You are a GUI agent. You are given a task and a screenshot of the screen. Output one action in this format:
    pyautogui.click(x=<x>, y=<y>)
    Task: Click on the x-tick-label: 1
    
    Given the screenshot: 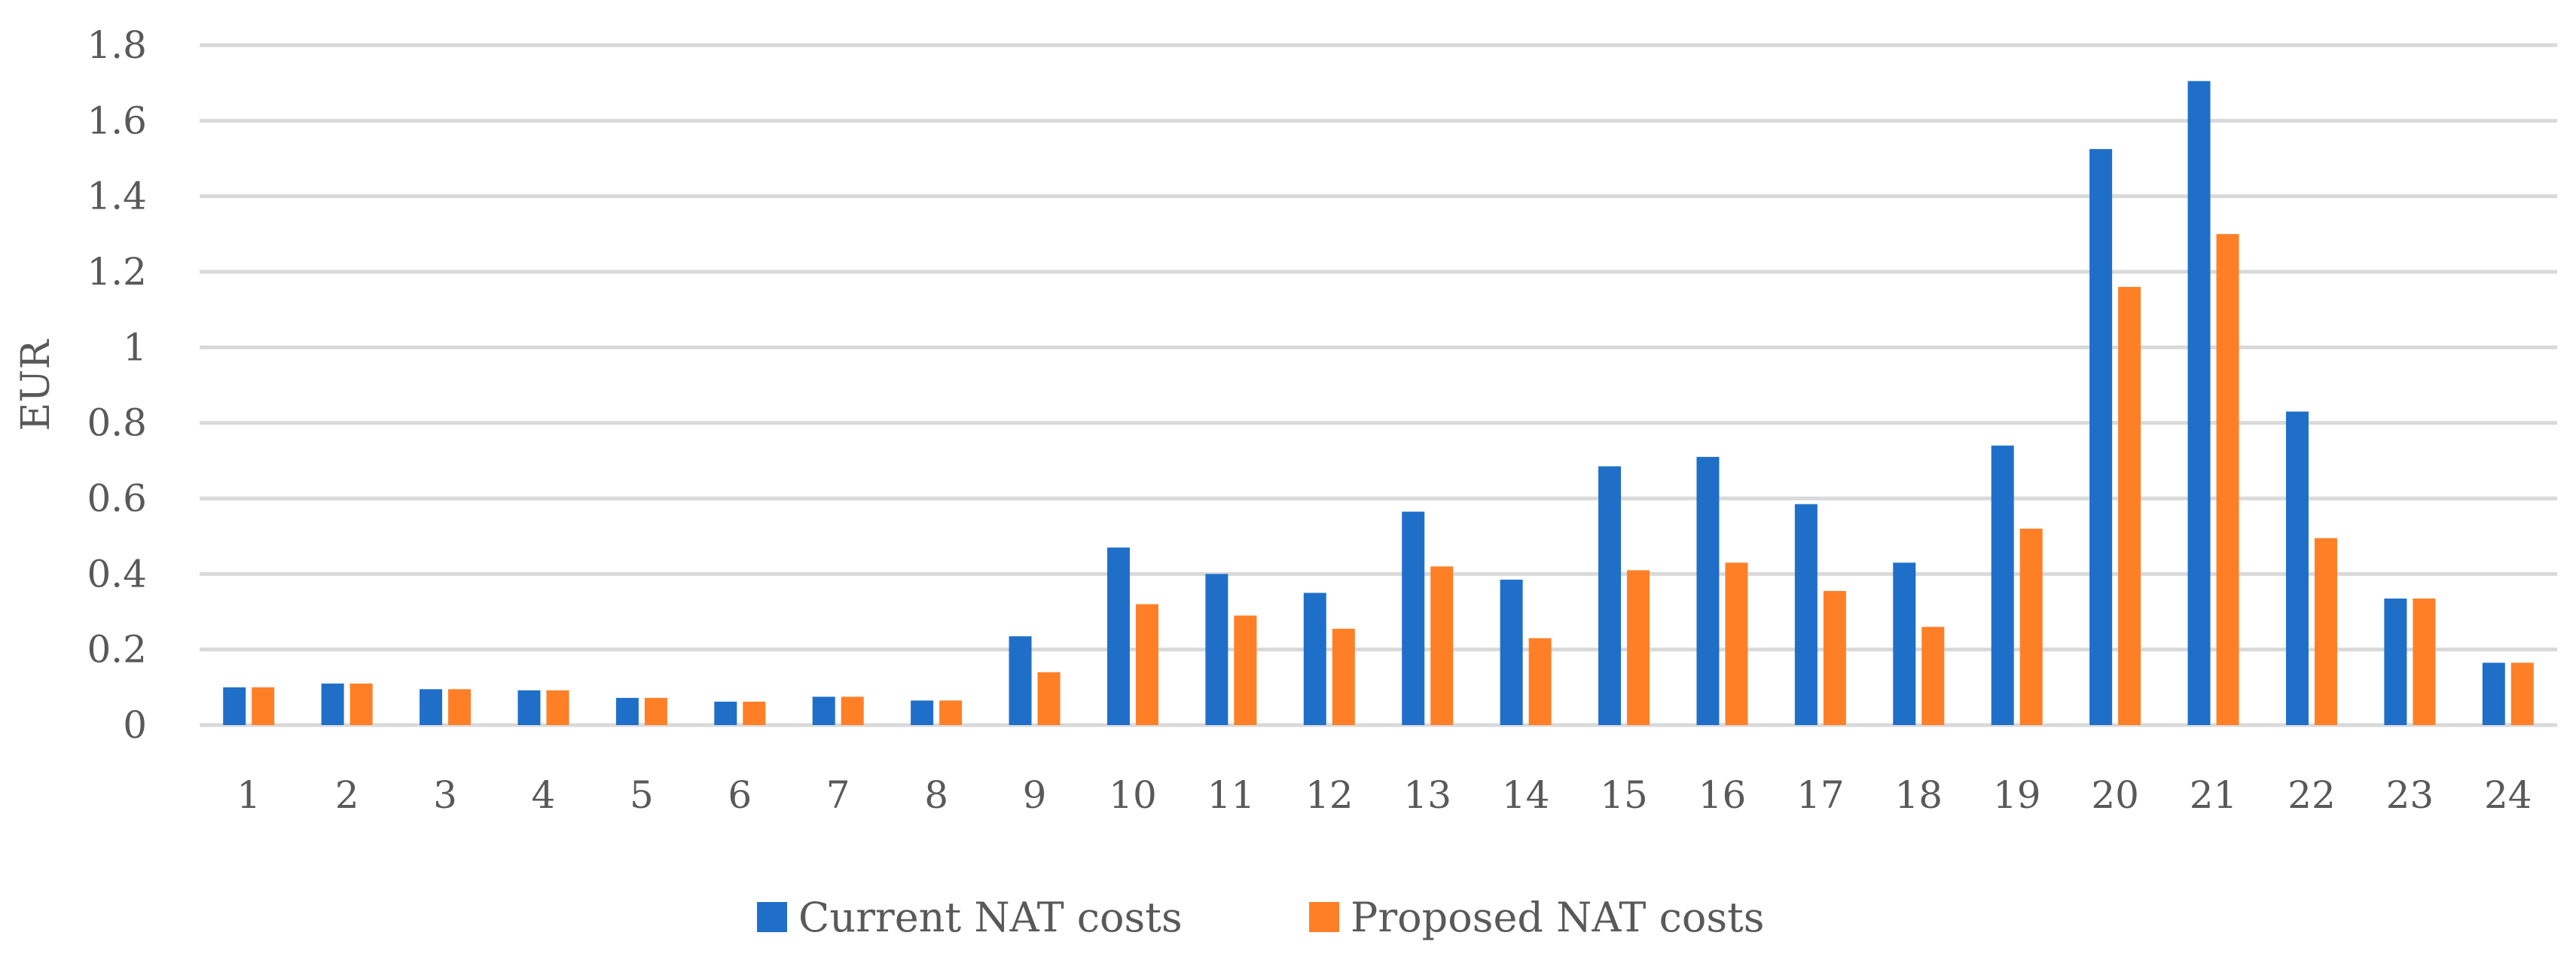 What is the action you would take?
    pyautogui.click(x=249, y=795)
    